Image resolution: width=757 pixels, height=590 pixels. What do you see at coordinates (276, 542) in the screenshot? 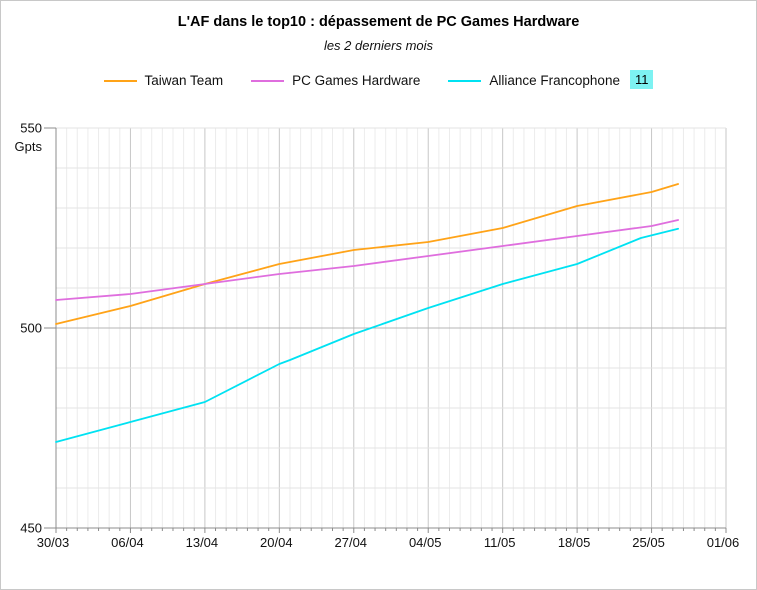
I see `svg-text: 20/04` at bounding box center [276, 542].